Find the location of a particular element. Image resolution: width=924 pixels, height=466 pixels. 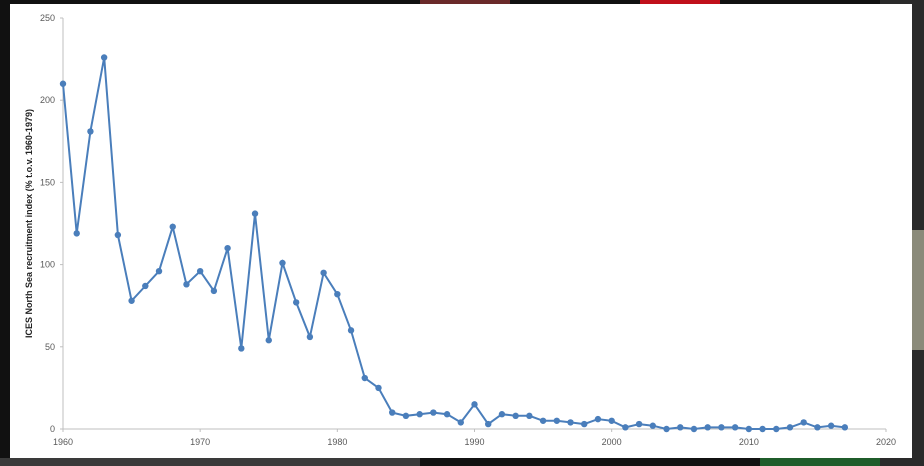

y-tick-label: 250 is located at coordinates (47, 18).